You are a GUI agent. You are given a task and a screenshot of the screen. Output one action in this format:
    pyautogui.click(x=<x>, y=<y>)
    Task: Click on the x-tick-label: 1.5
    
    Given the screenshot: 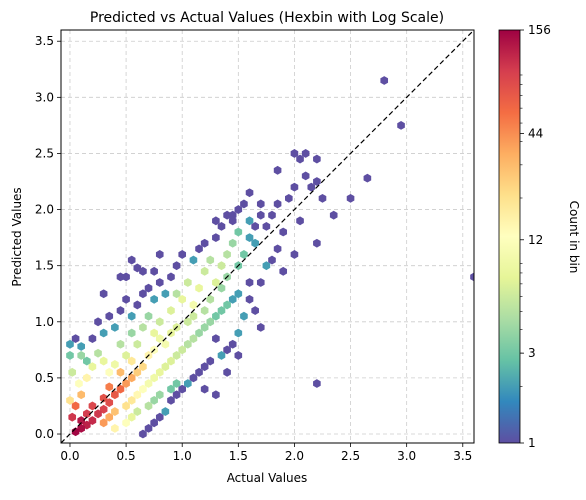 What is the action you would take?
    pyautogui.click(x=238, y=456)
    